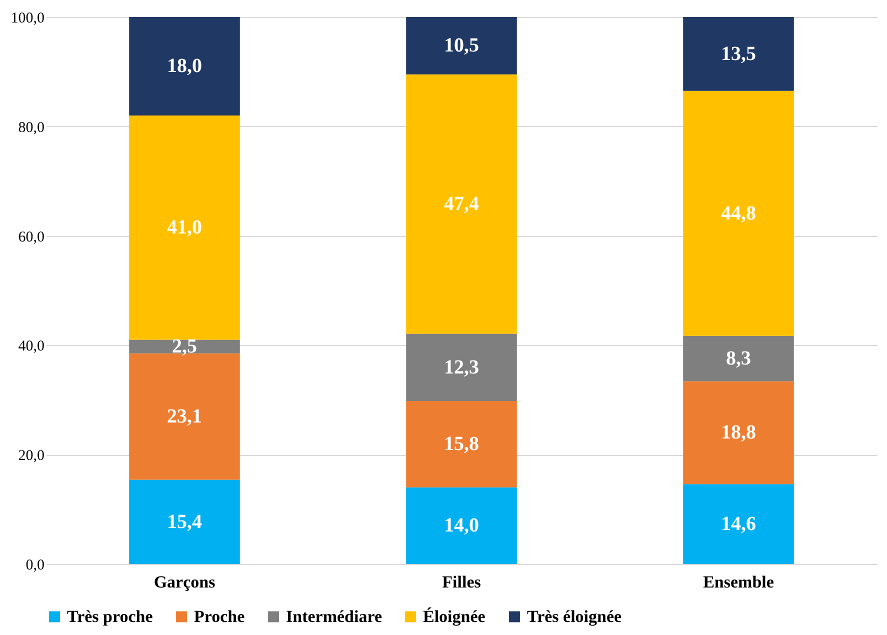 Image resolution: width=887 pixels, height=635 pixels. I want to click on legend-label: Proche, so click(220, 616).